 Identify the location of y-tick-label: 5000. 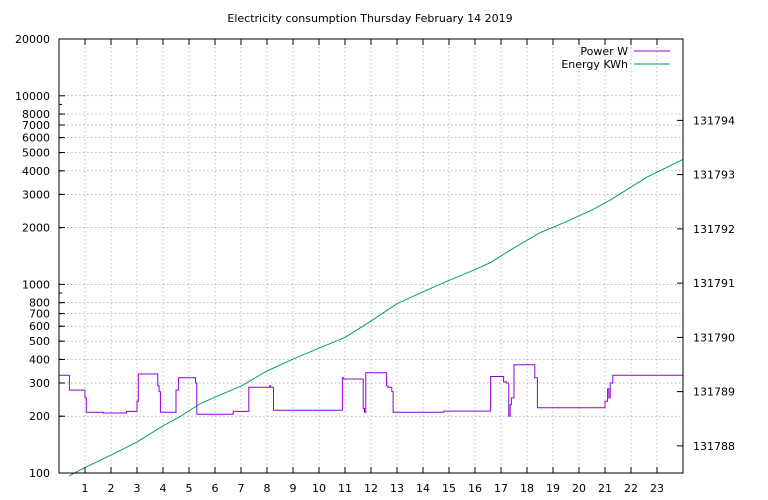
(36, 153).